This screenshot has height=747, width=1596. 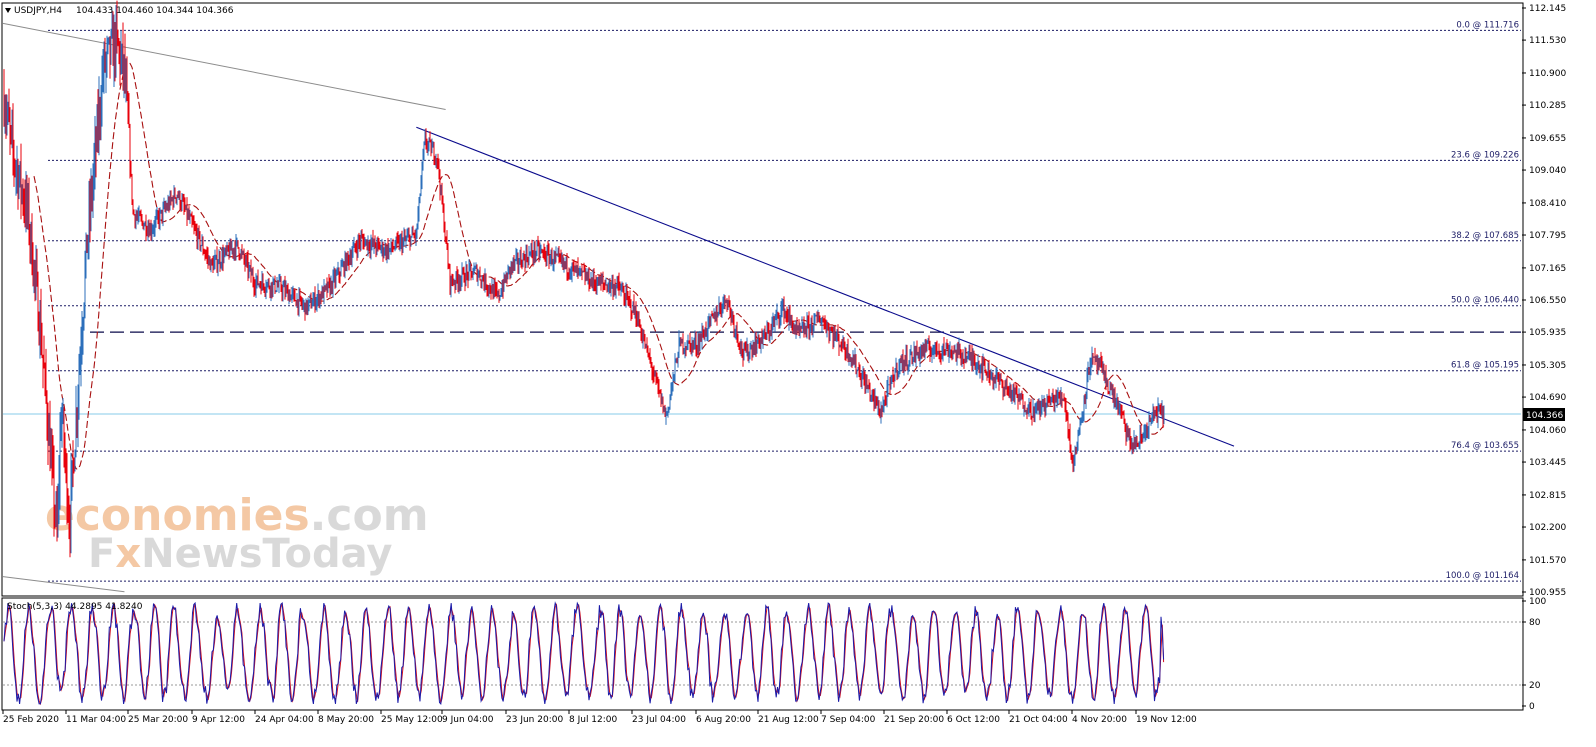 What do you see at coordinates (96, 720) in the screenshot?
I see `time-tick-label-1: 11 Mar 04:00` at bounding box center [96, 720].